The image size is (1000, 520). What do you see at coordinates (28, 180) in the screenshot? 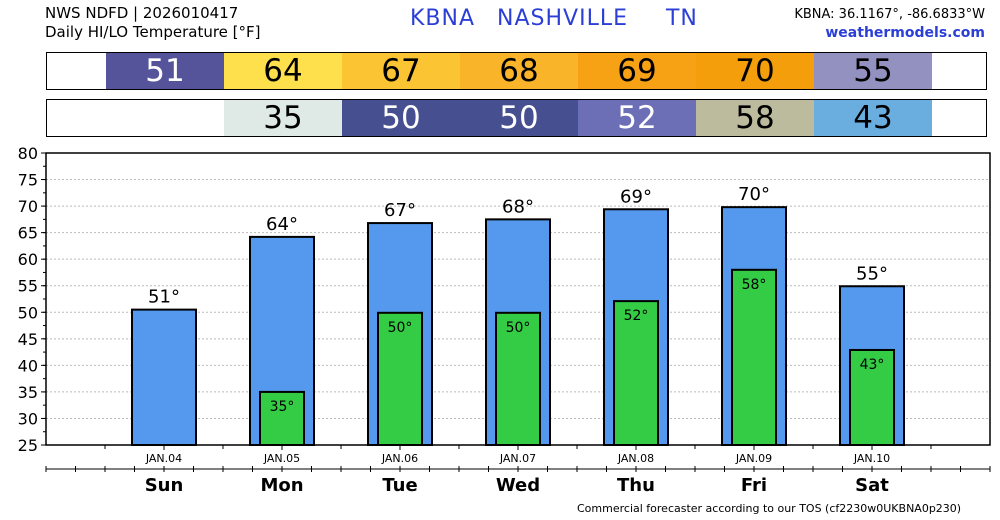
I see `y-tick-label: 75` at bounding box center [28, 180].